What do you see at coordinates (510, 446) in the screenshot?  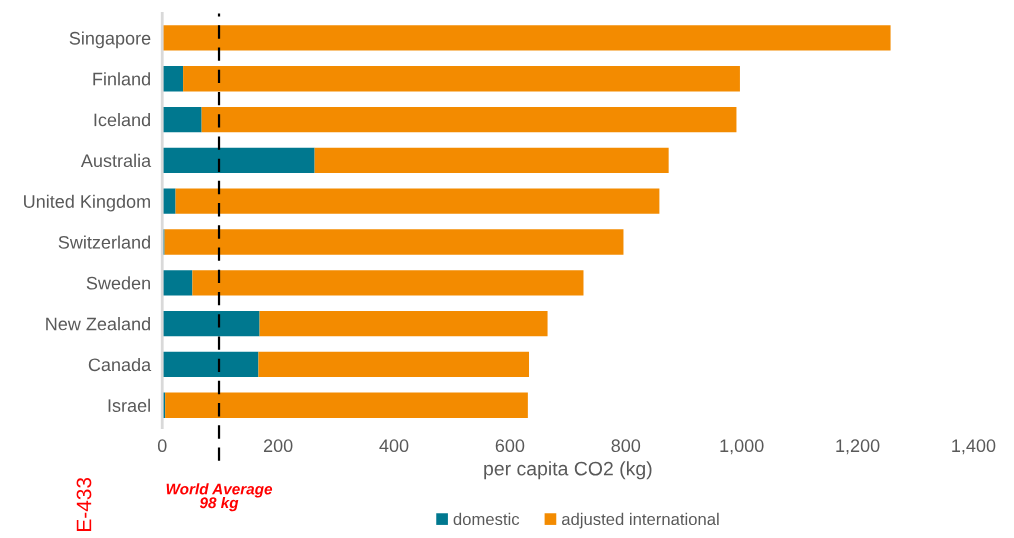 I see `x-tick-label: 600` at bounding box center [510, 446].